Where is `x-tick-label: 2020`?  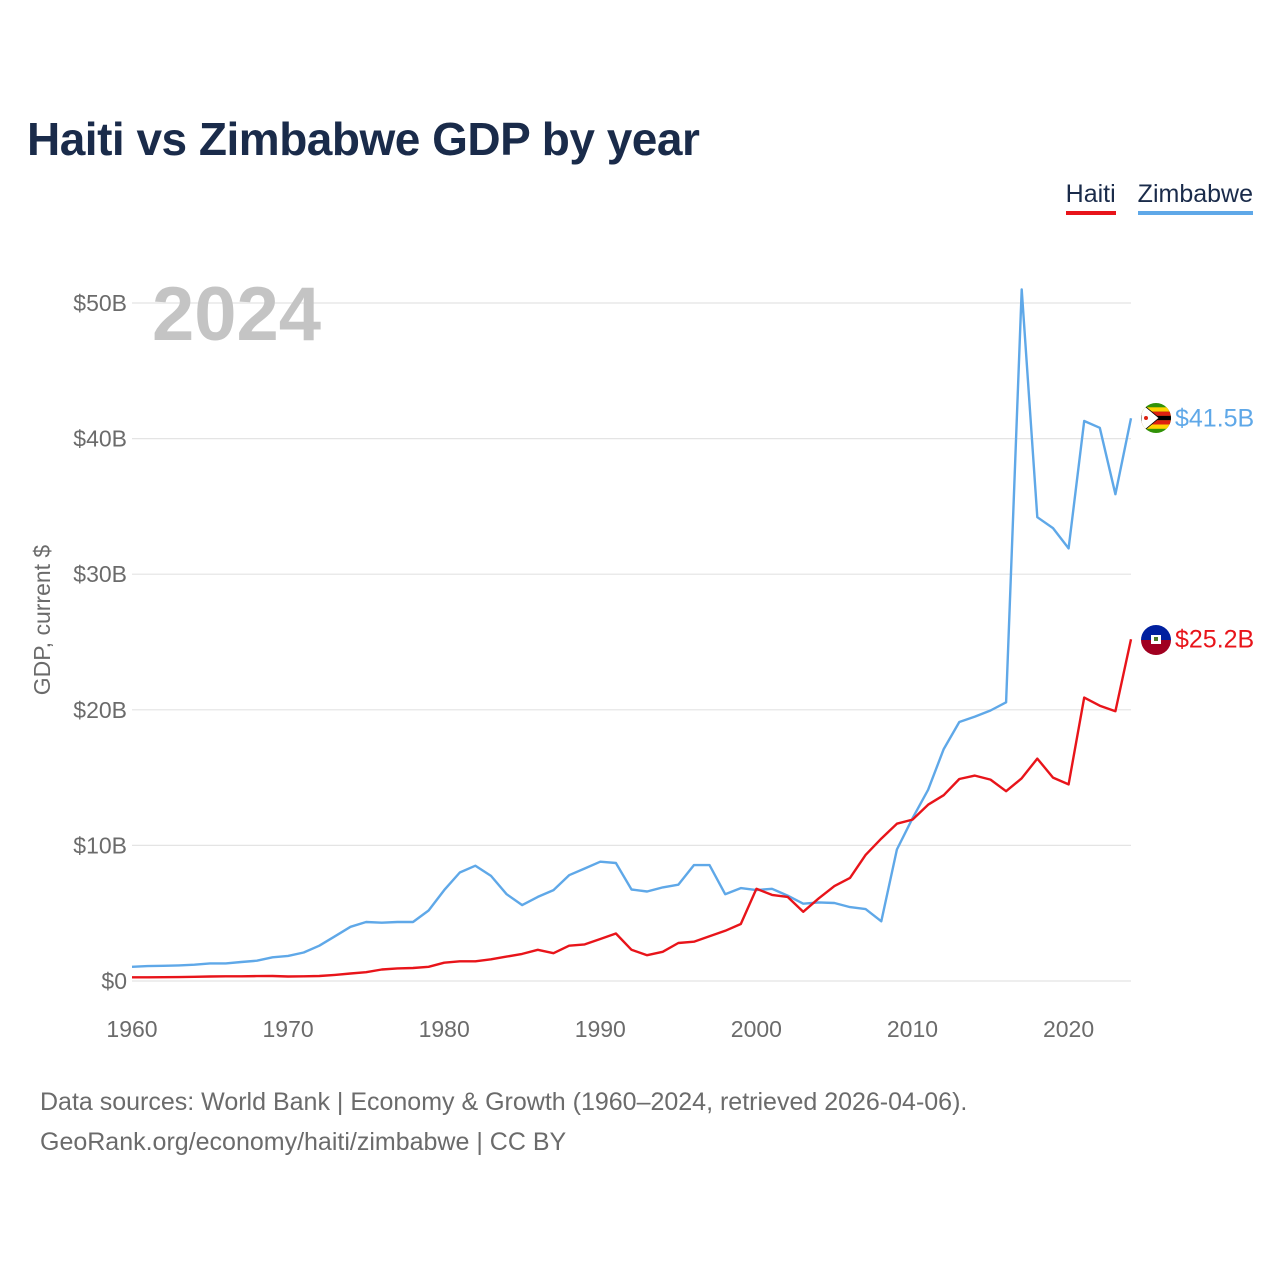
x-tick-label: 2020 is located at coordinates (1068, 1029).